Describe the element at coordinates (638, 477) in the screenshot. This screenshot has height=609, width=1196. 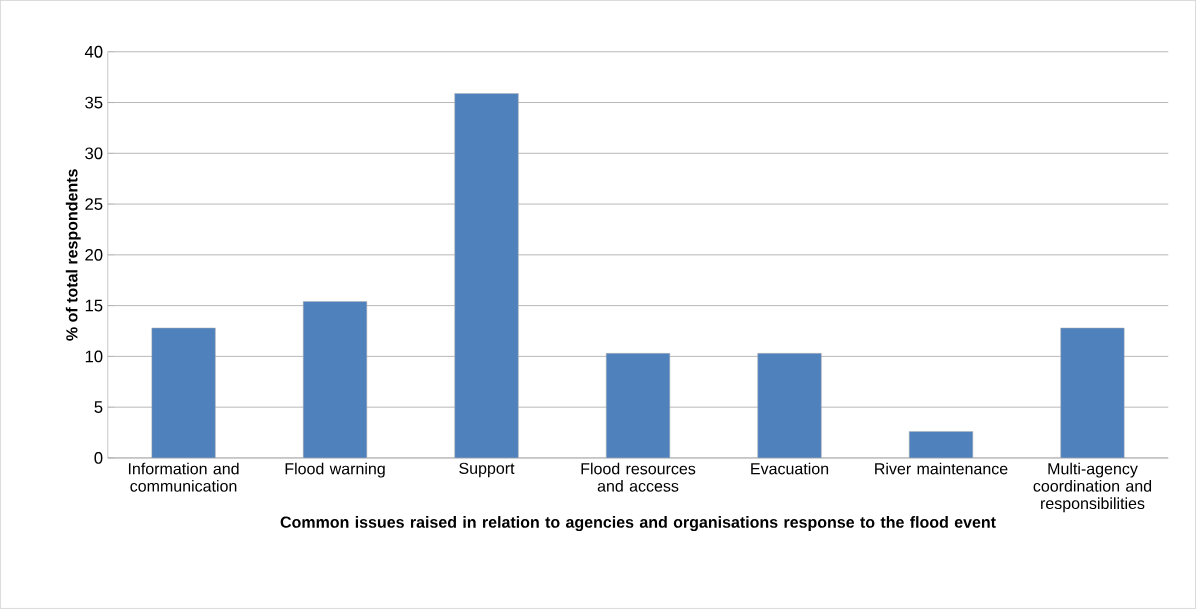
I see `x-tick-label: Flood resources and access` at that location.